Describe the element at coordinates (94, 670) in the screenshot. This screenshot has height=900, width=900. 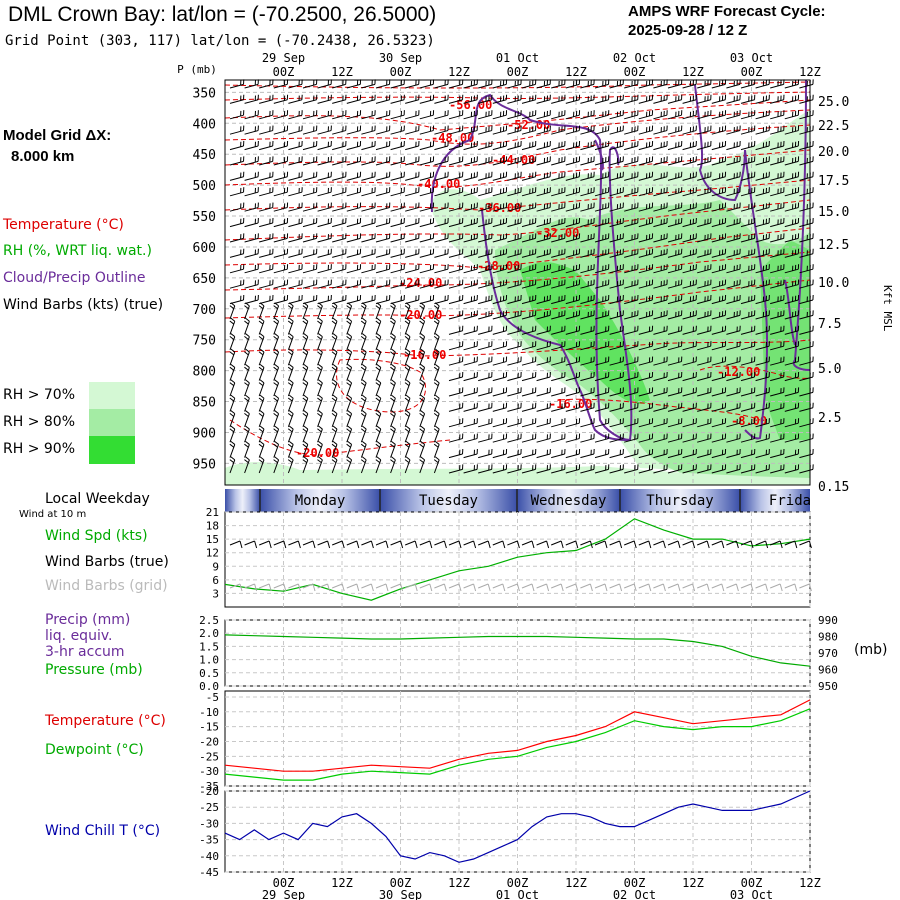
I see `legend-pressure: Pressure (mb)` at that location.